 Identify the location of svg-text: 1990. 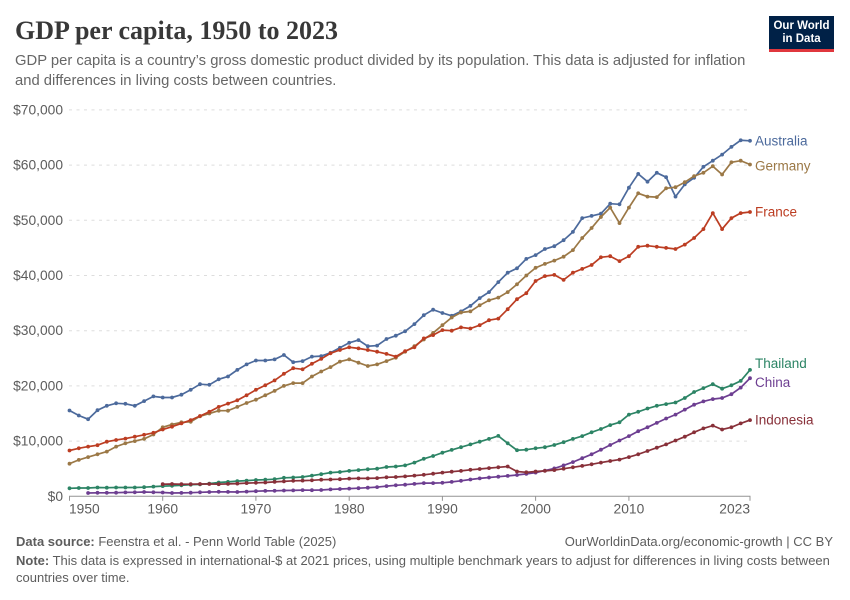
(442, 509).